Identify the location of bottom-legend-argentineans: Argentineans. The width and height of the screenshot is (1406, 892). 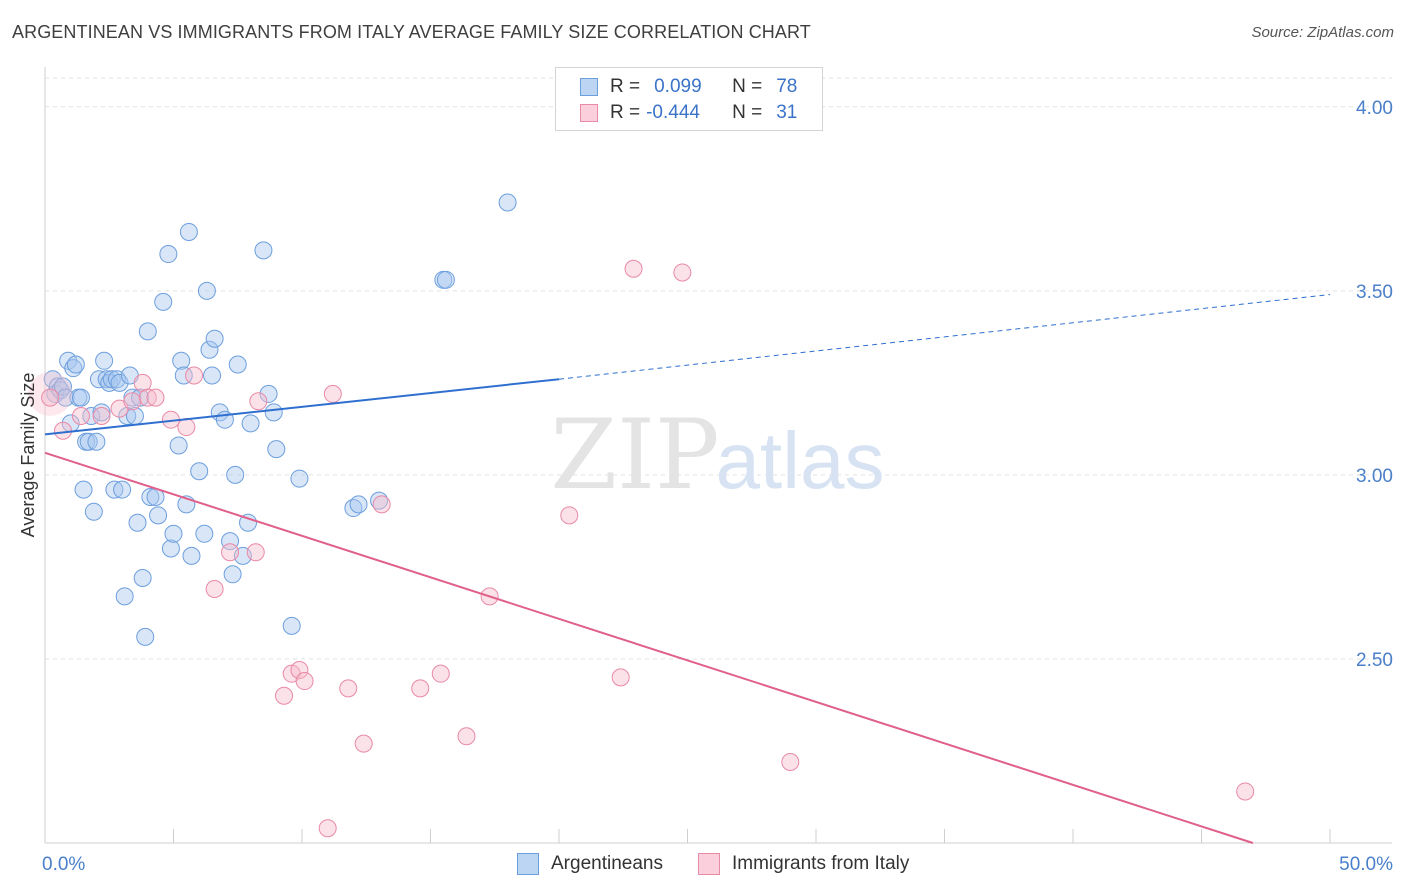
(590, 864).